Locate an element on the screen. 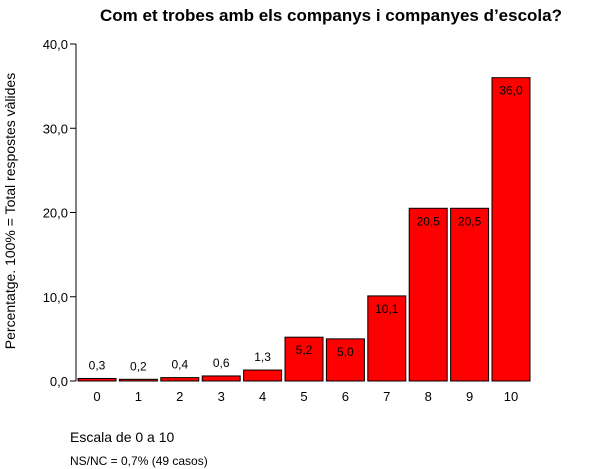  x-tick-label: 9 is located at coordinates (469, 396).